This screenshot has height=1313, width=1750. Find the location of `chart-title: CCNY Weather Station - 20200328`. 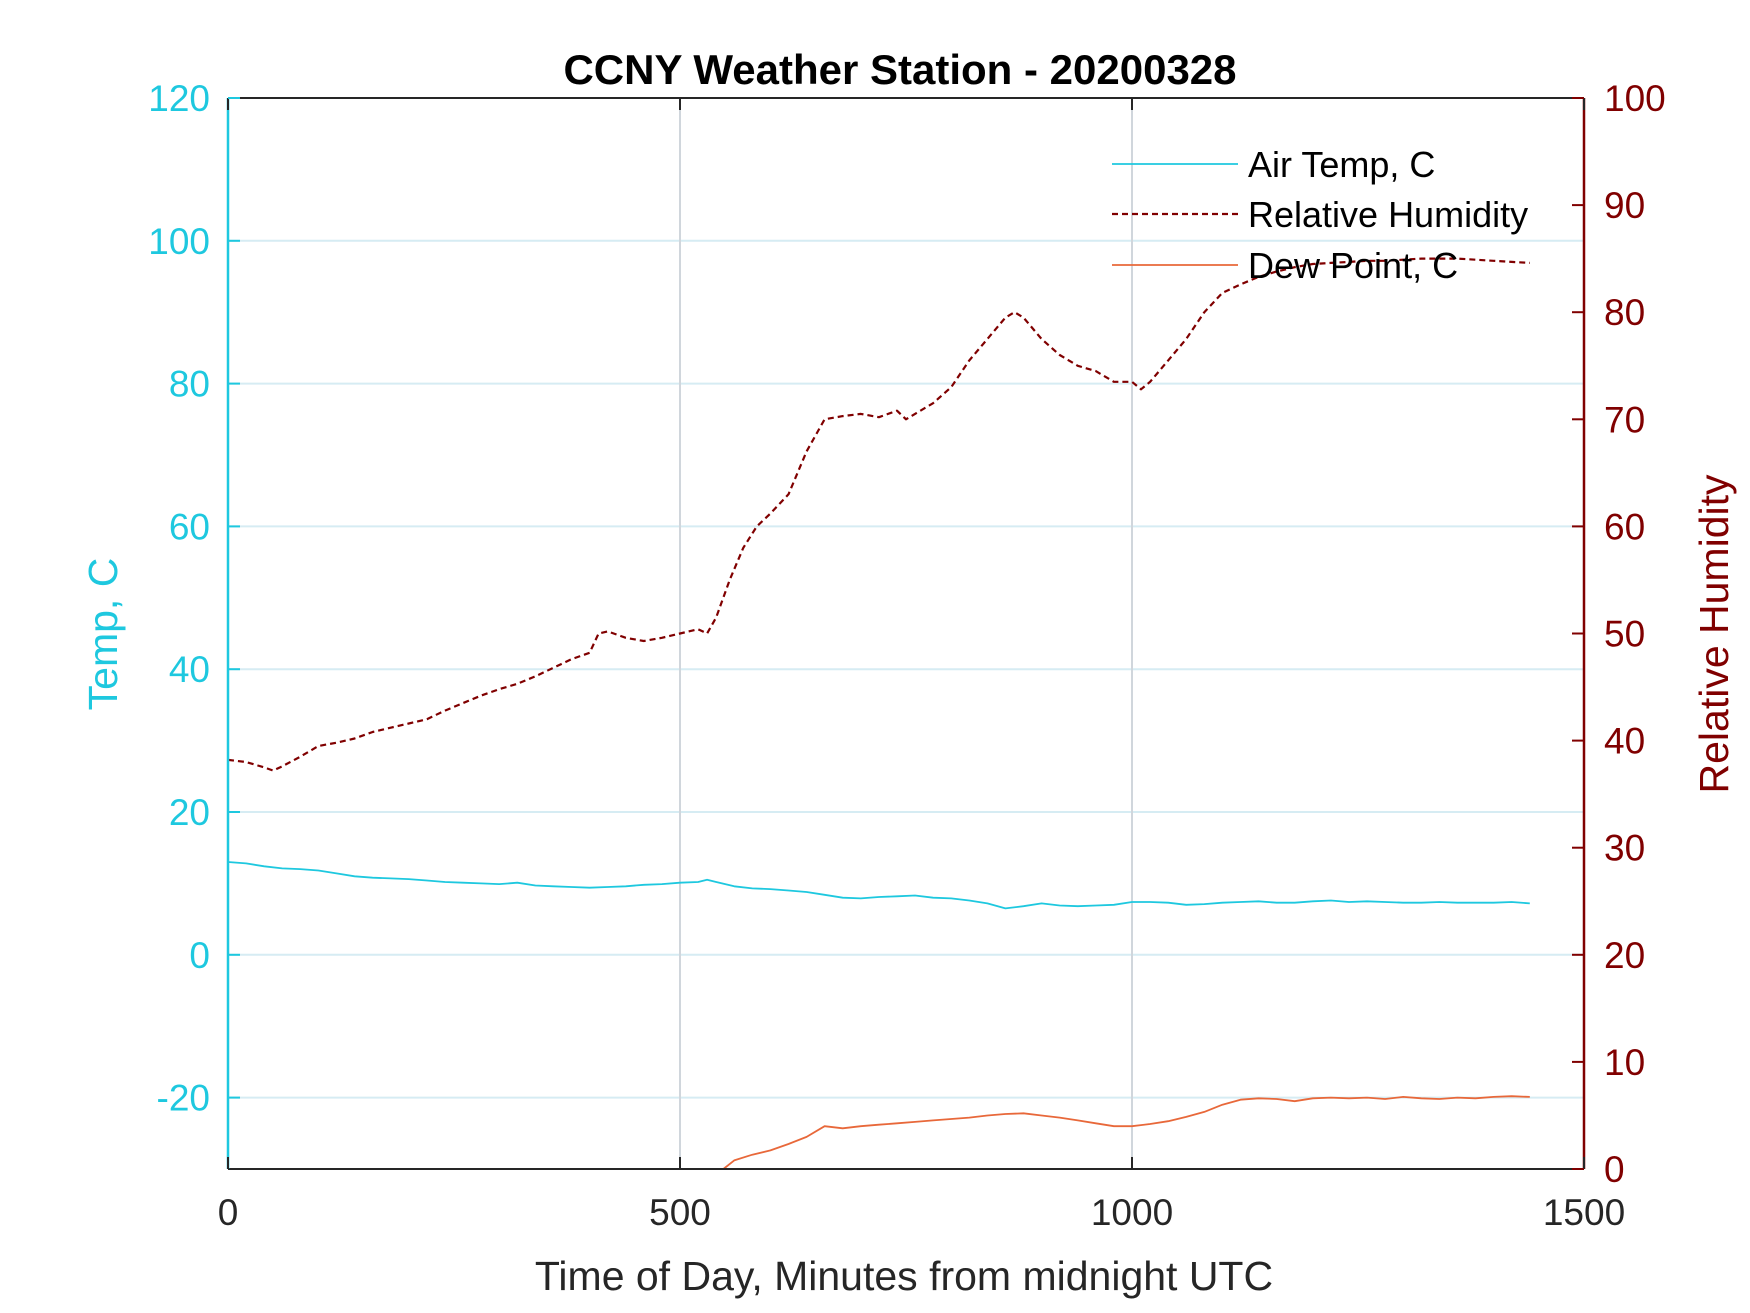

chart-title: CCNY Weather Station - 20200328 is located at coordinates (899, 69).